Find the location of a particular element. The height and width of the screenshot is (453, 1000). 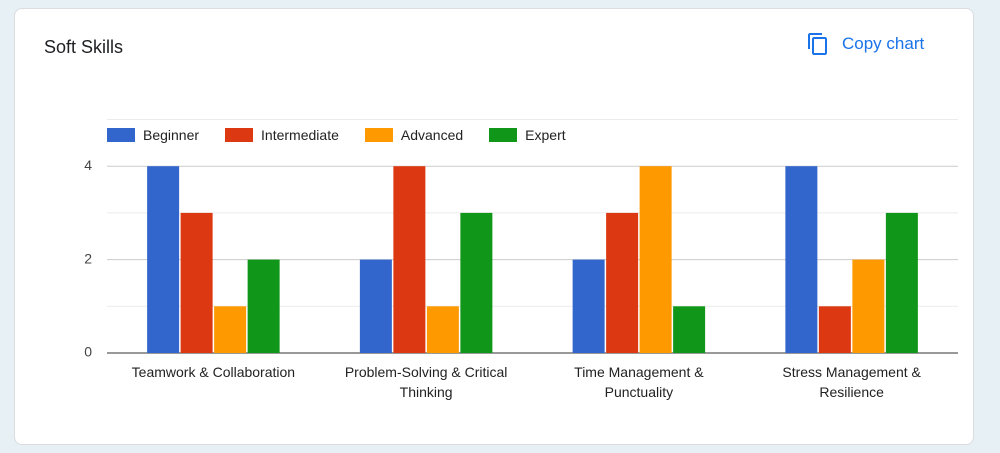

copy-chart-button: Copy chart is located at coordinates (865, 44).